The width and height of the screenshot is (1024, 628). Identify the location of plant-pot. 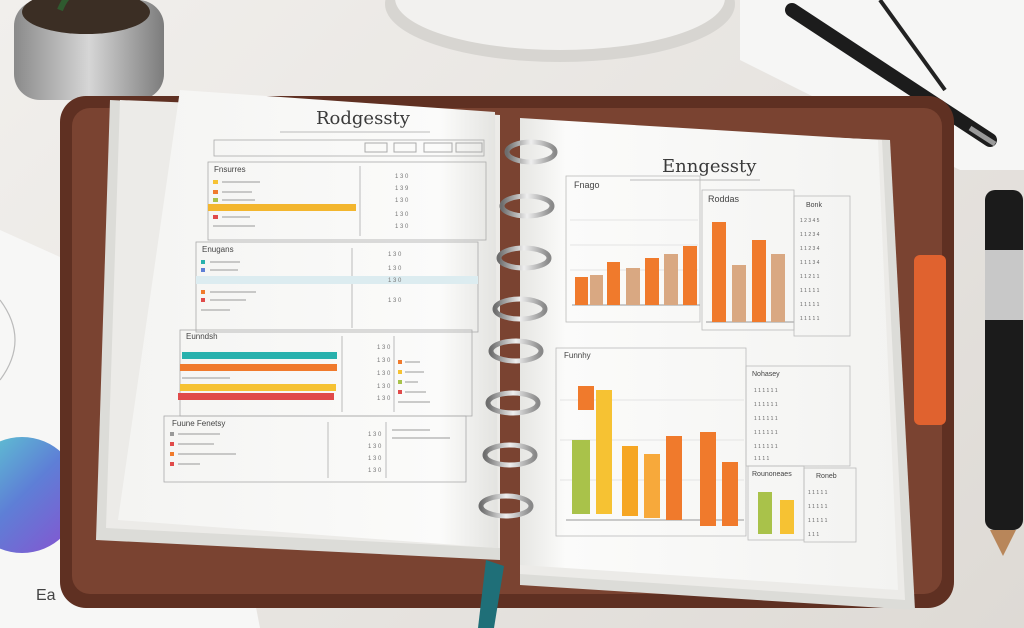
(89, 50).